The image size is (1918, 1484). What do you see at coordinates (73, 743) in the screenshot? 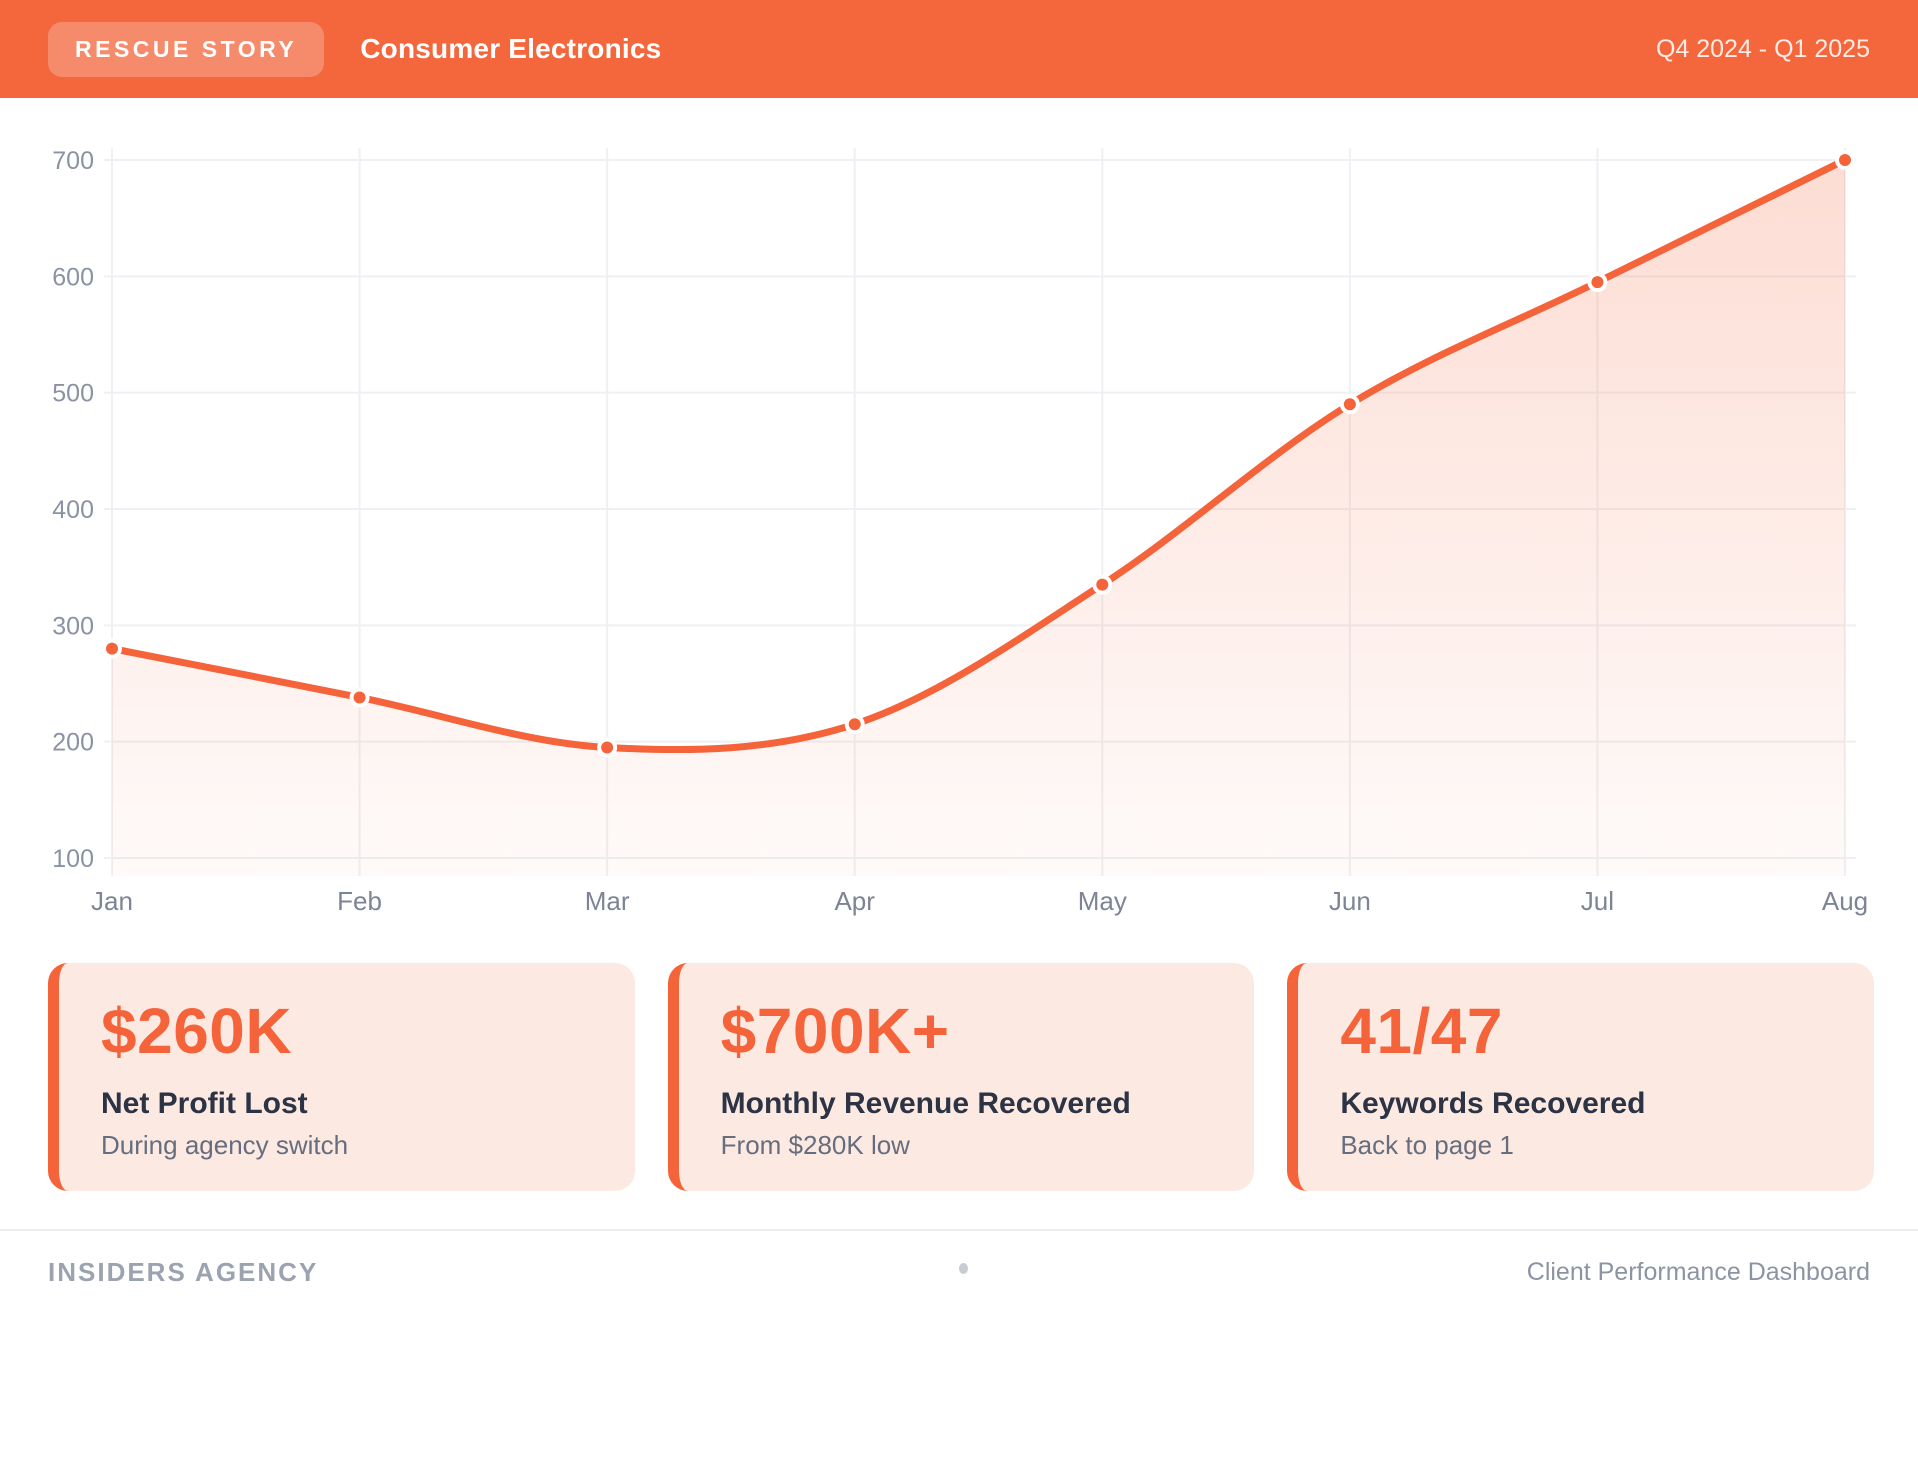
I see `svg-text: 200` at bounding box center [73, 743].